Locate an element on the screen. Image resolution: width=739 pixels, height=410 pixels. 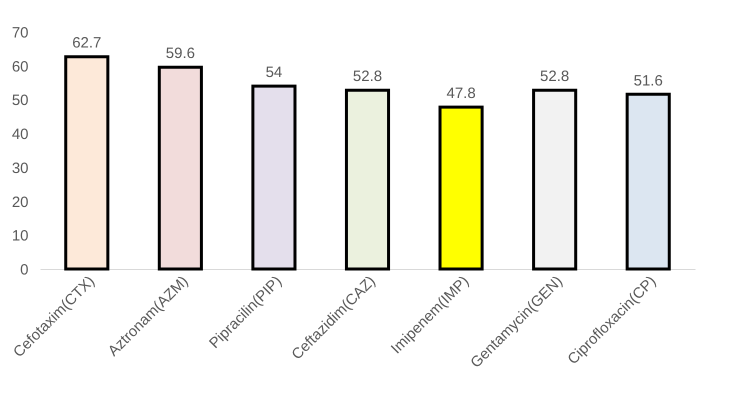
y-tick-label: 40 is located at coordinates (20, 135).